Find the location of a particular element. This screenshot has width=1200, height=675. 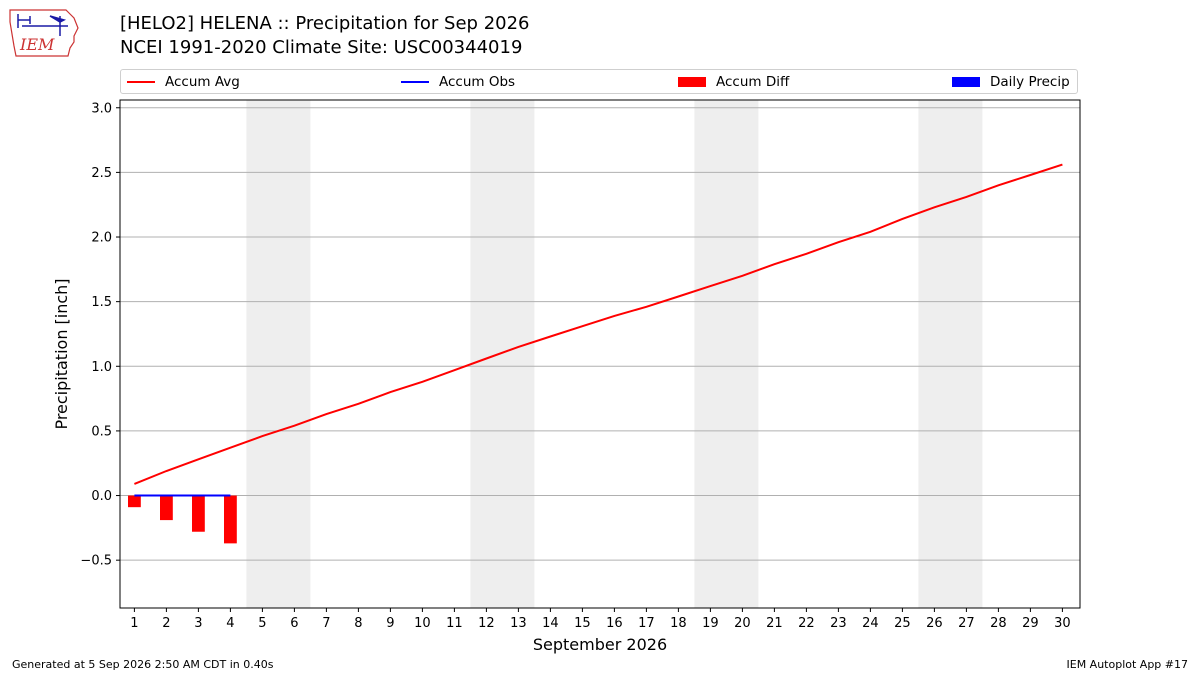

x-tick-label: 4 is located at coordinates (230, 623).